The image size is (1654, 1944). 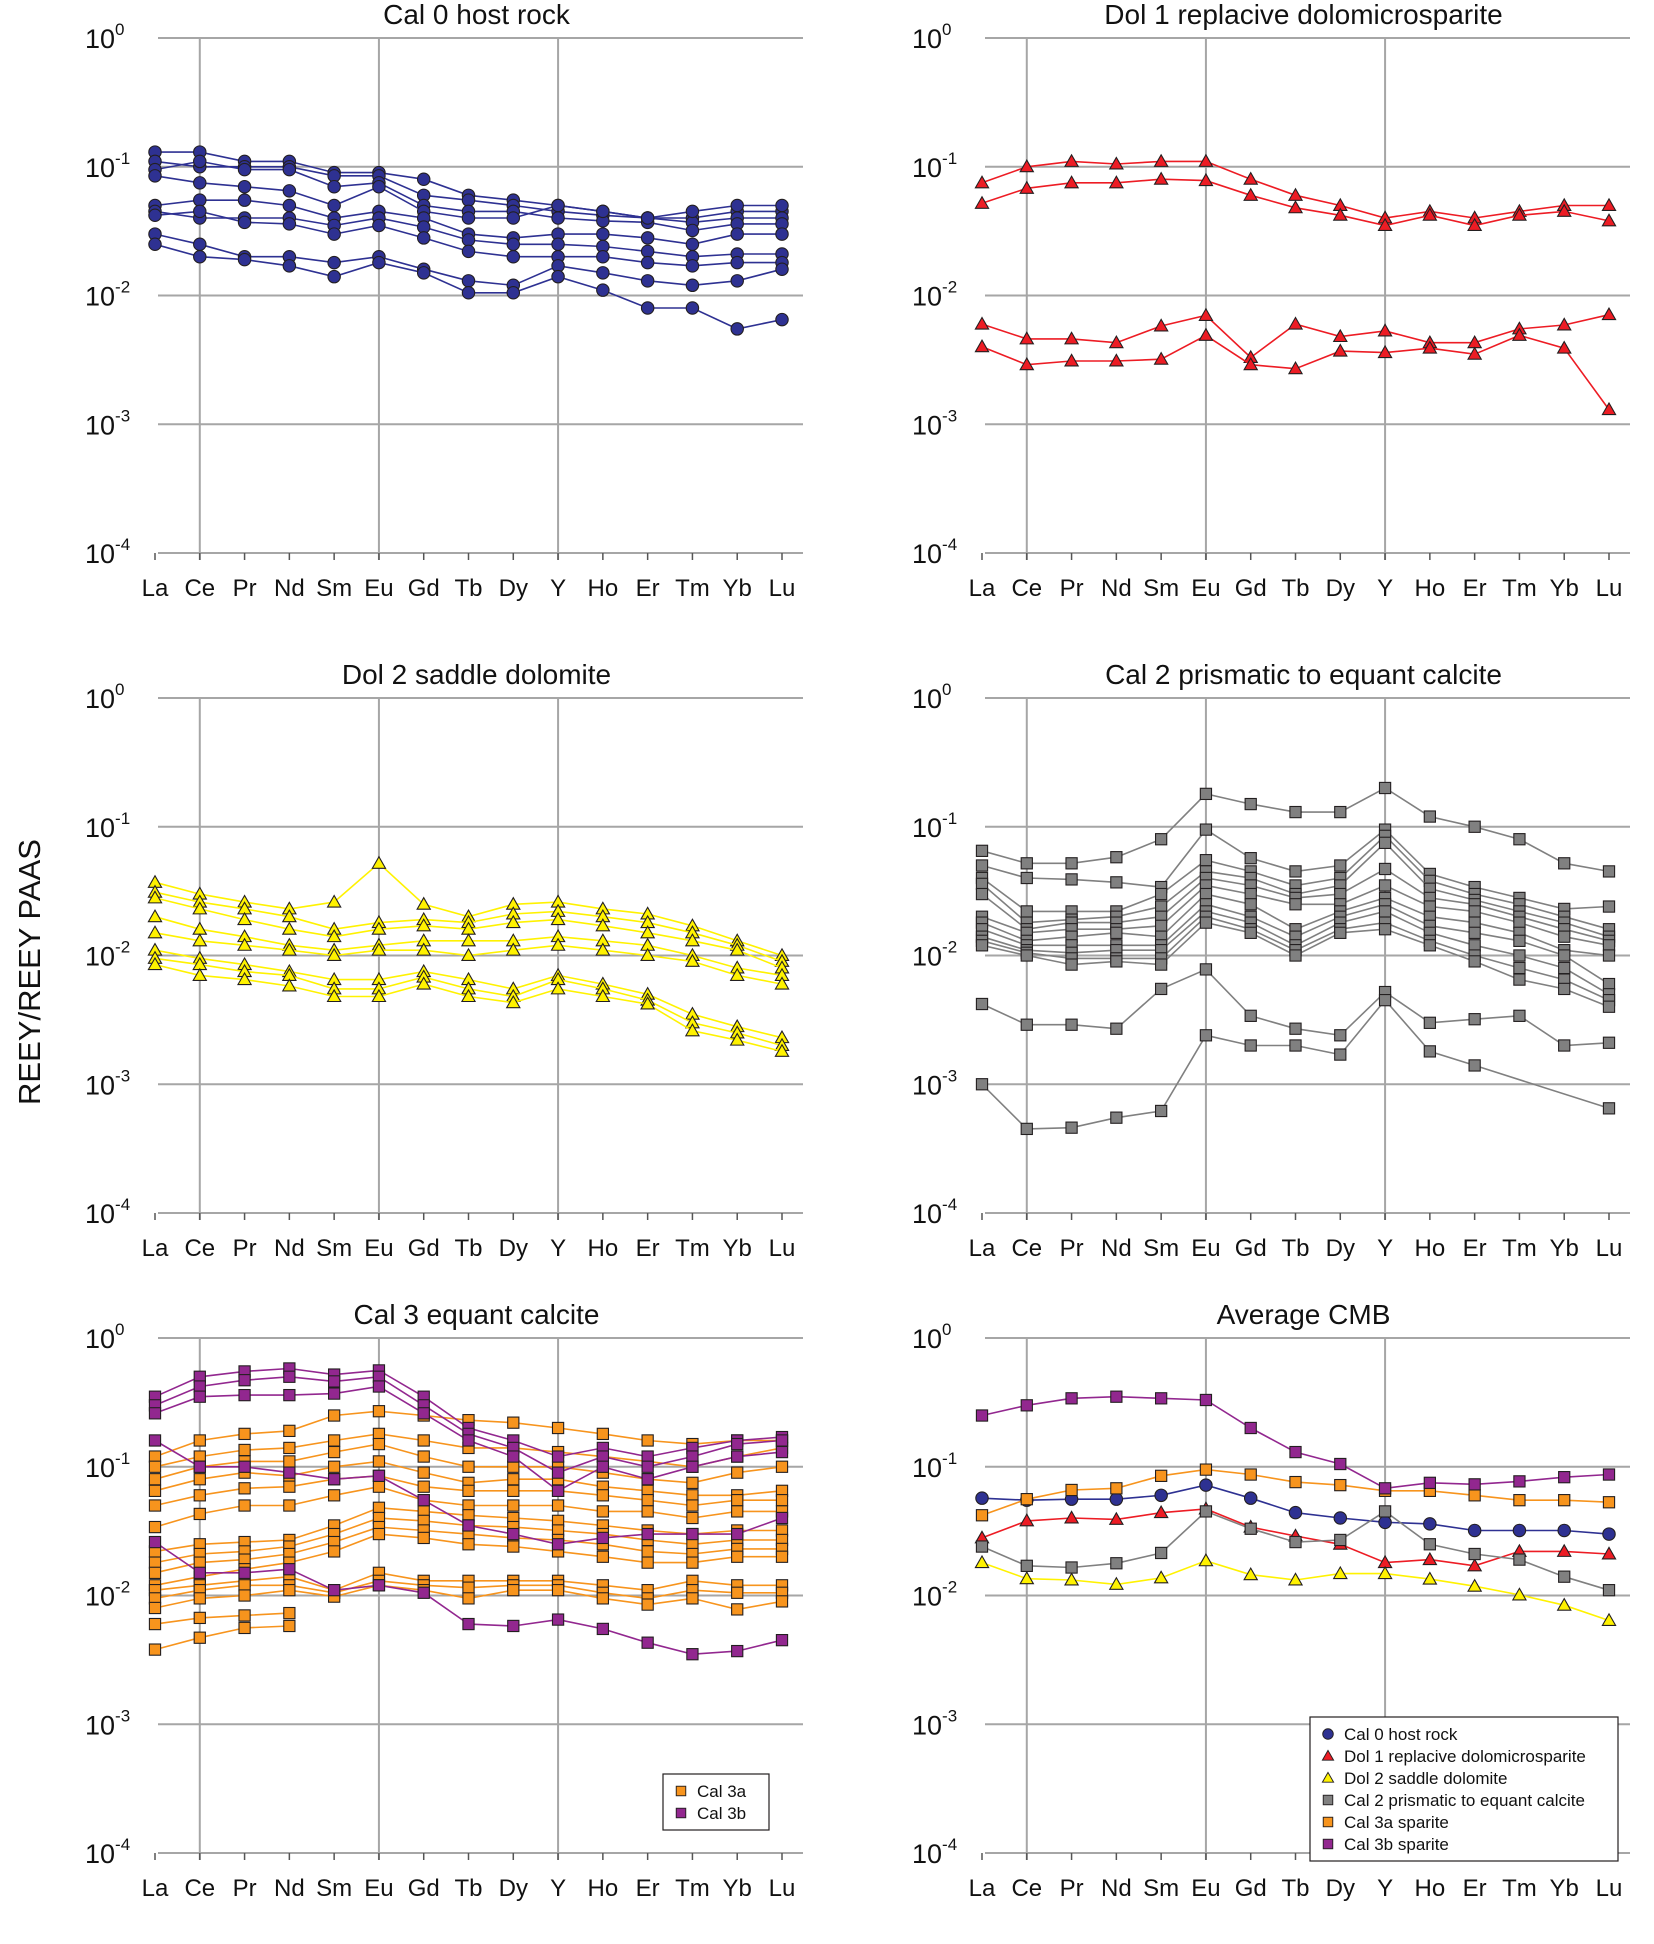 I want to click on x-tick-label-lu: Lu, so click(x=1609, y=1888).